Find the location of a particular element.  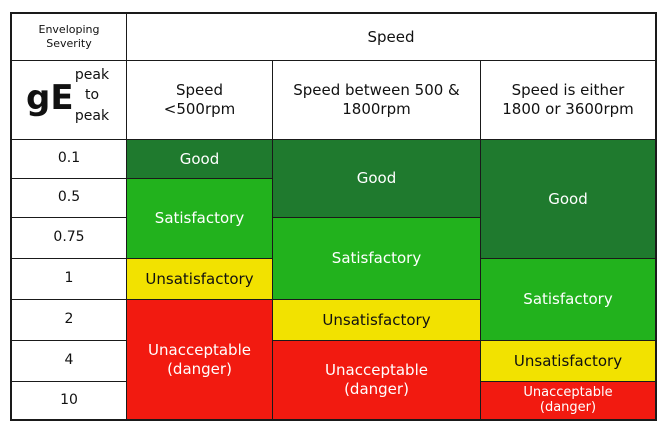

ge-unit-header: gE peak to peak is located at coordinates (69, 100).